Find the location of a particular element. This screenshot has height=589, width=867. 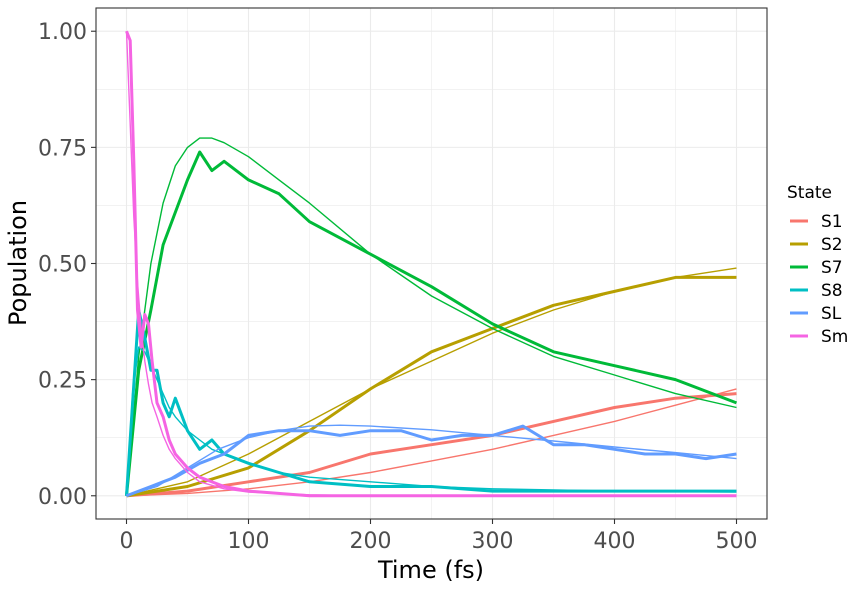

legend-items: S1 S2 S7 S8 SL Sm is located at coordinates (819, 279).